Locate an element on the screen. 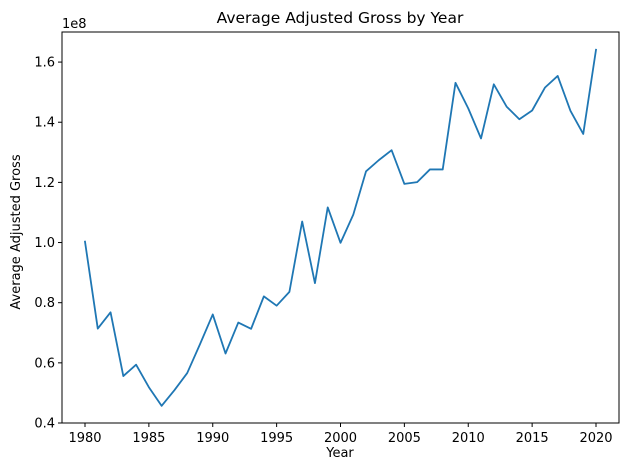  y-offset-label: 1e8 is located at coordinates (74, 24).